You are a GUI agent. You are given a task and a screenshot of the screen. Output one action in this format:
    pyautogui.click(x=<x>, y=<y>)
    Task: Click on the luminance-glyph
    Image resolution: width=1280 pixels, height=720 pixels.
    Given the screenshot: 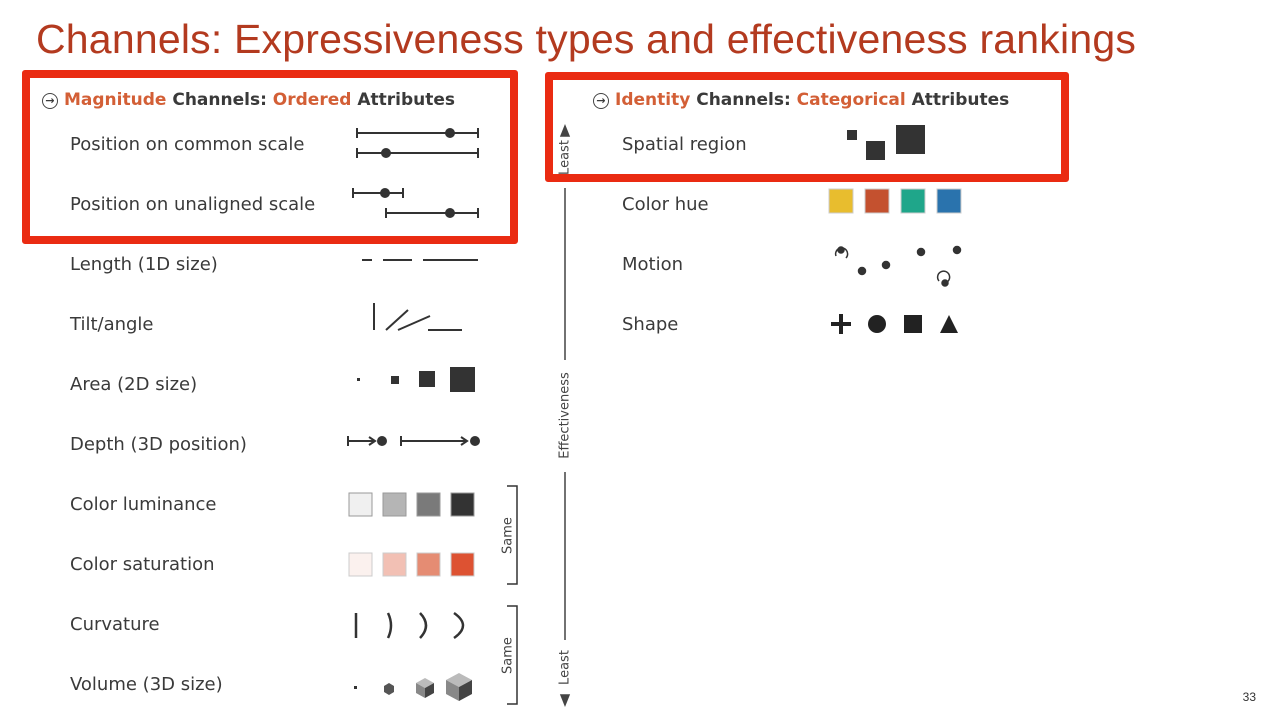 What is the action you would take?
    pyautogui.click(x=411, y=504)
    